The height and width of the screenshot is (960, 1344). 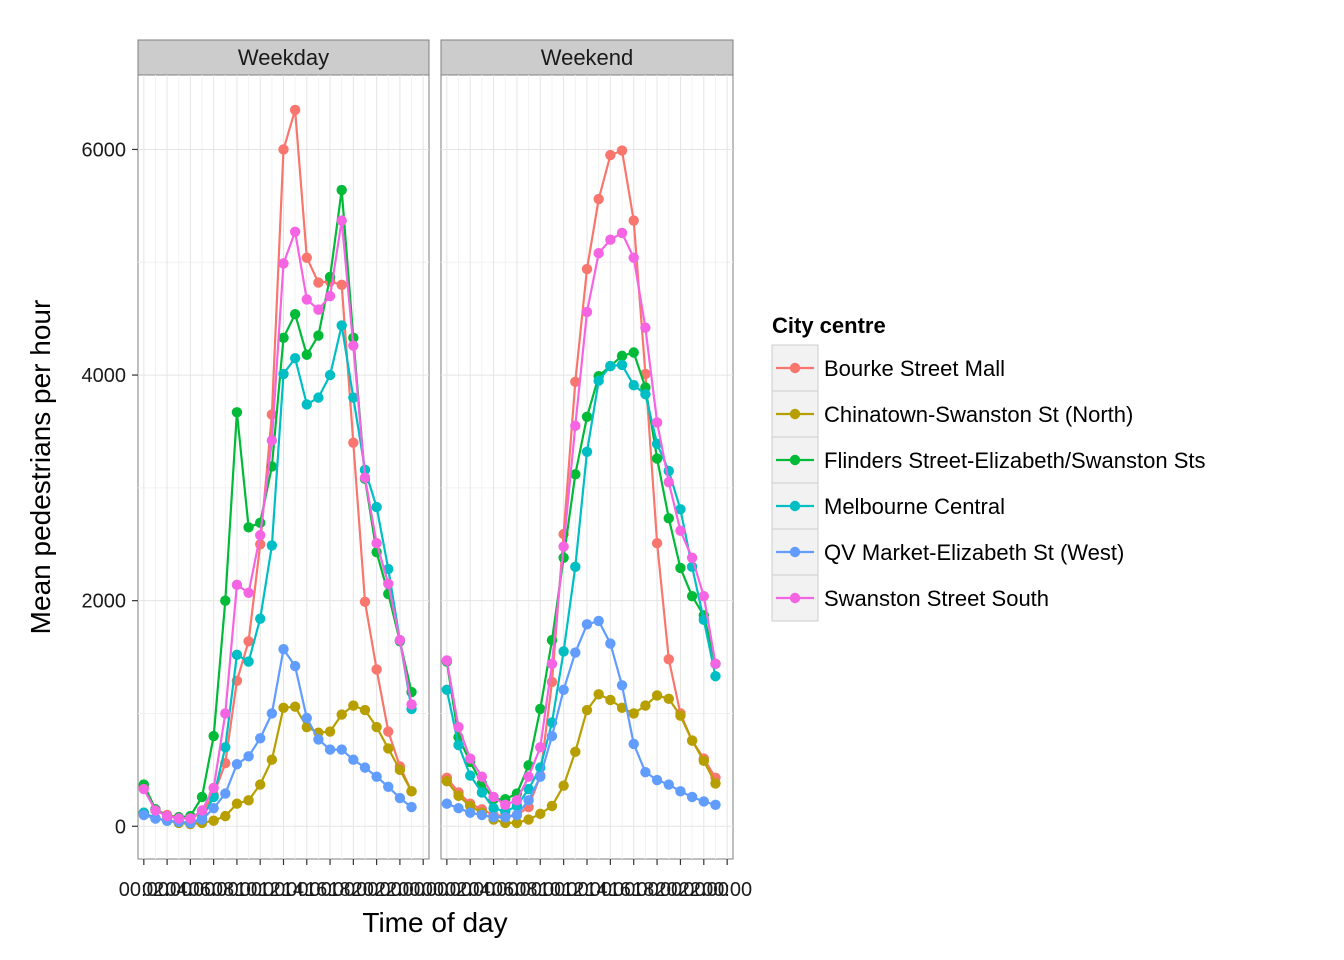 I want to click on strip-label-weekday: Weekday, so click(x=283, y=57).